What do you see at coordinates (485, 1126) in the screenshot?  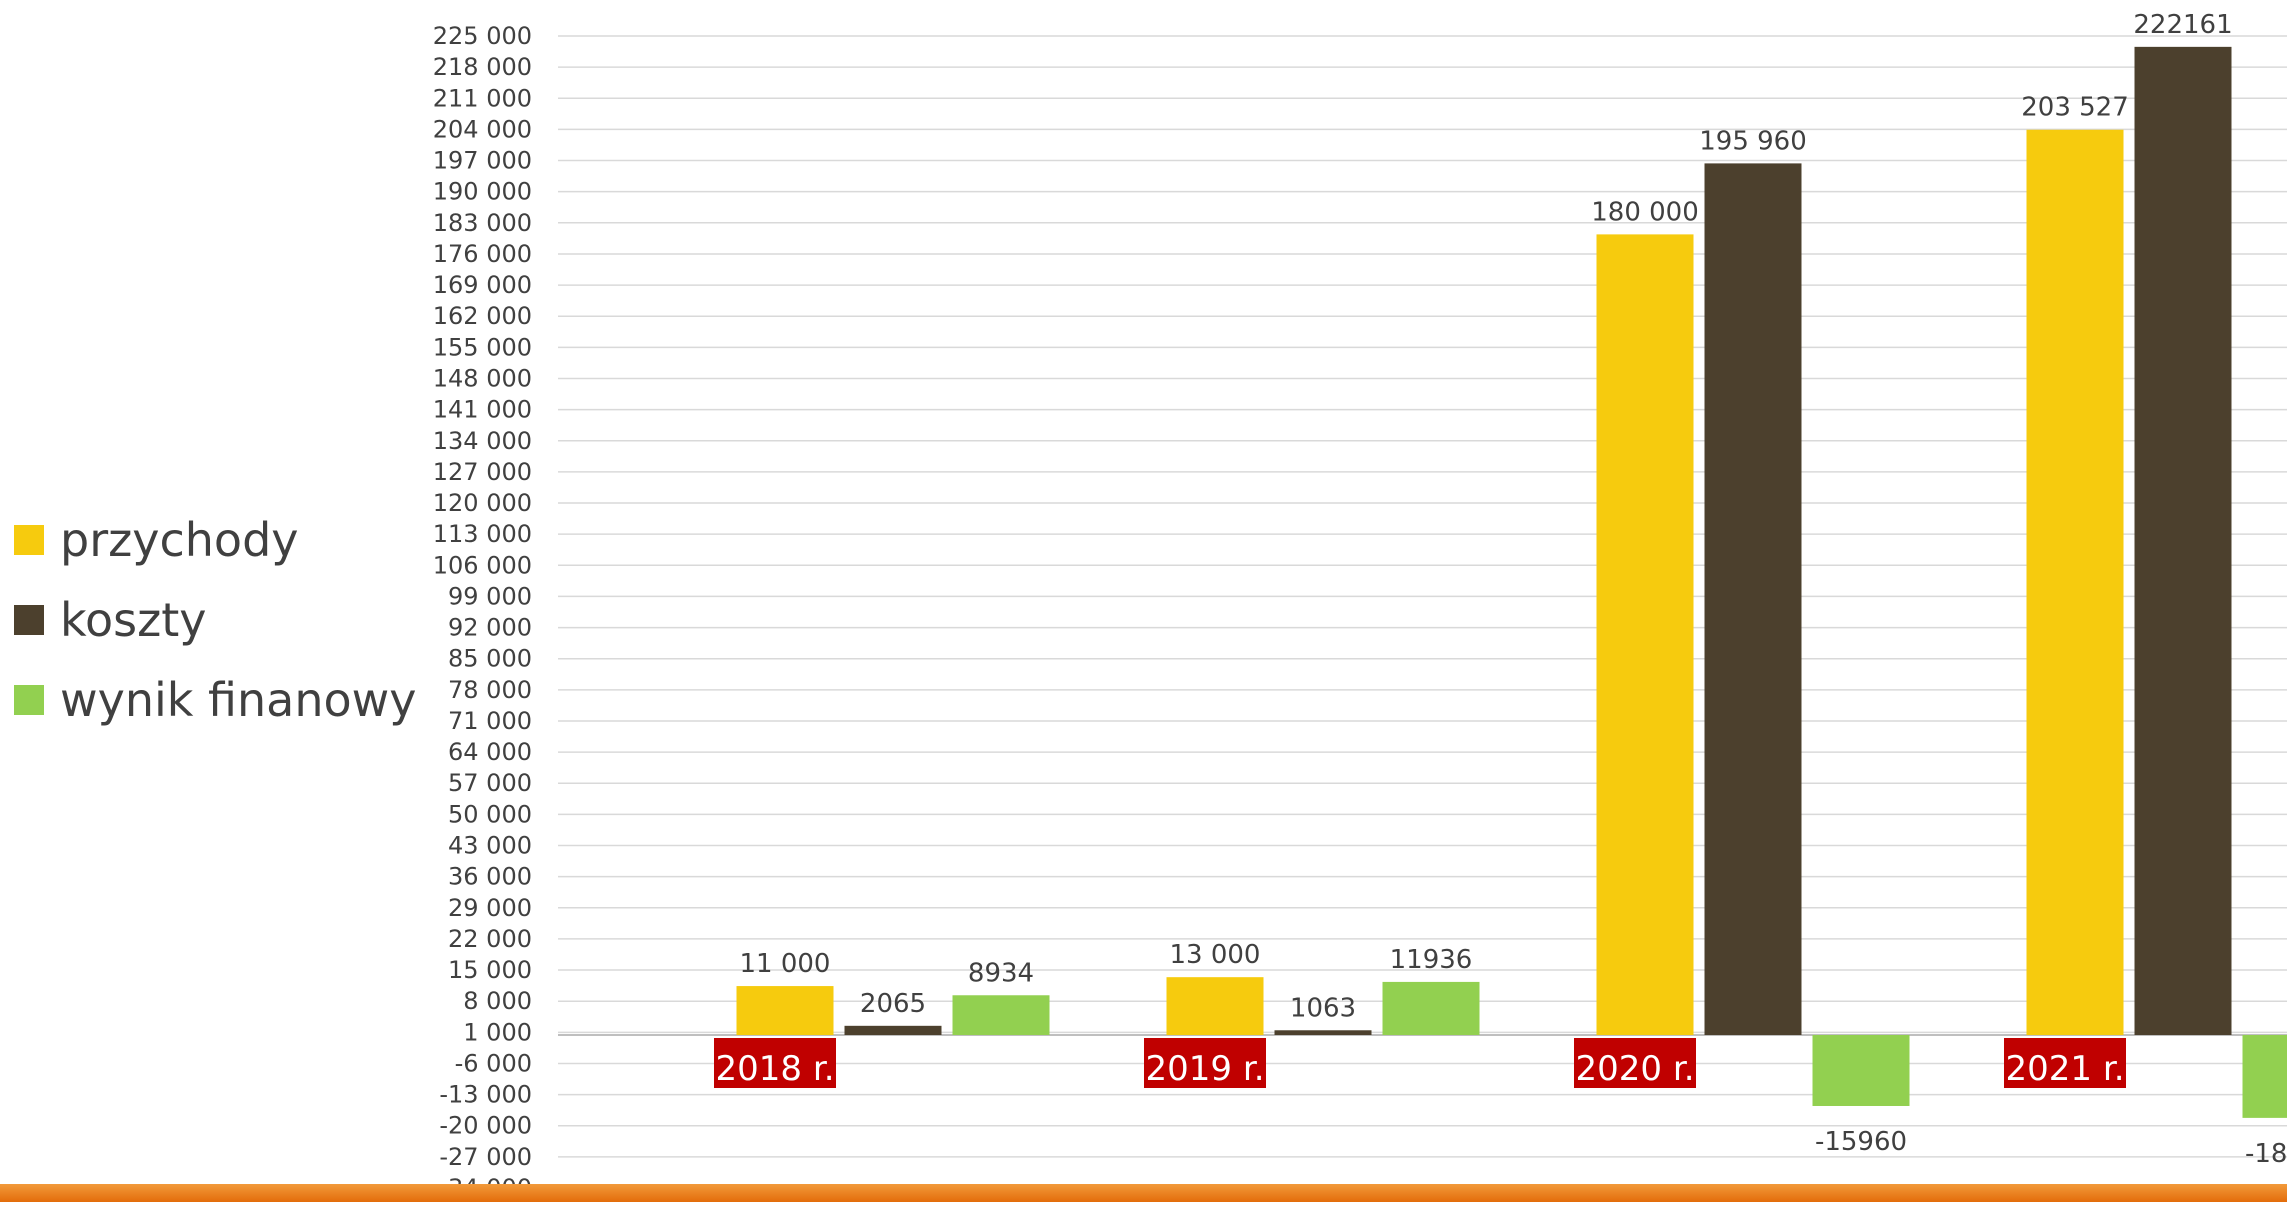 I see `y-tick-label: -20 000` at bounding box center [485, 1126].